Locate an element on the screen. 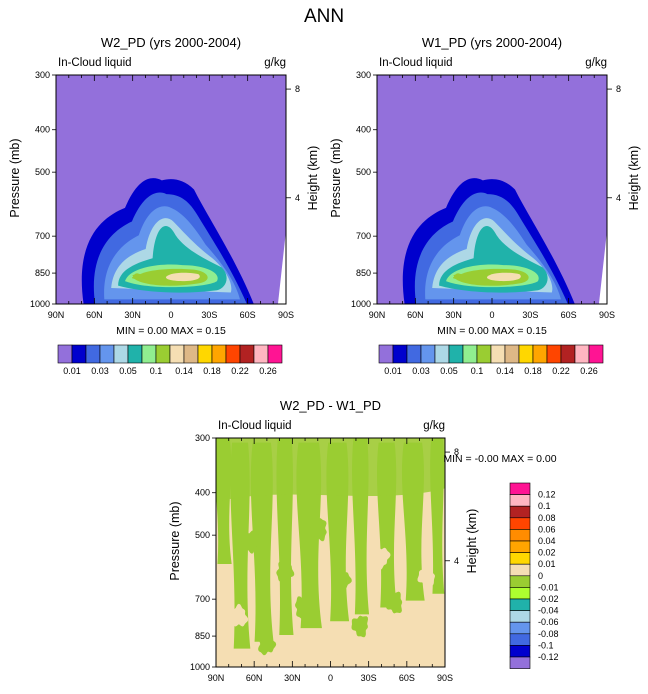  y-axis-title: Pressure (mb) is located at coordinates (336, 177).